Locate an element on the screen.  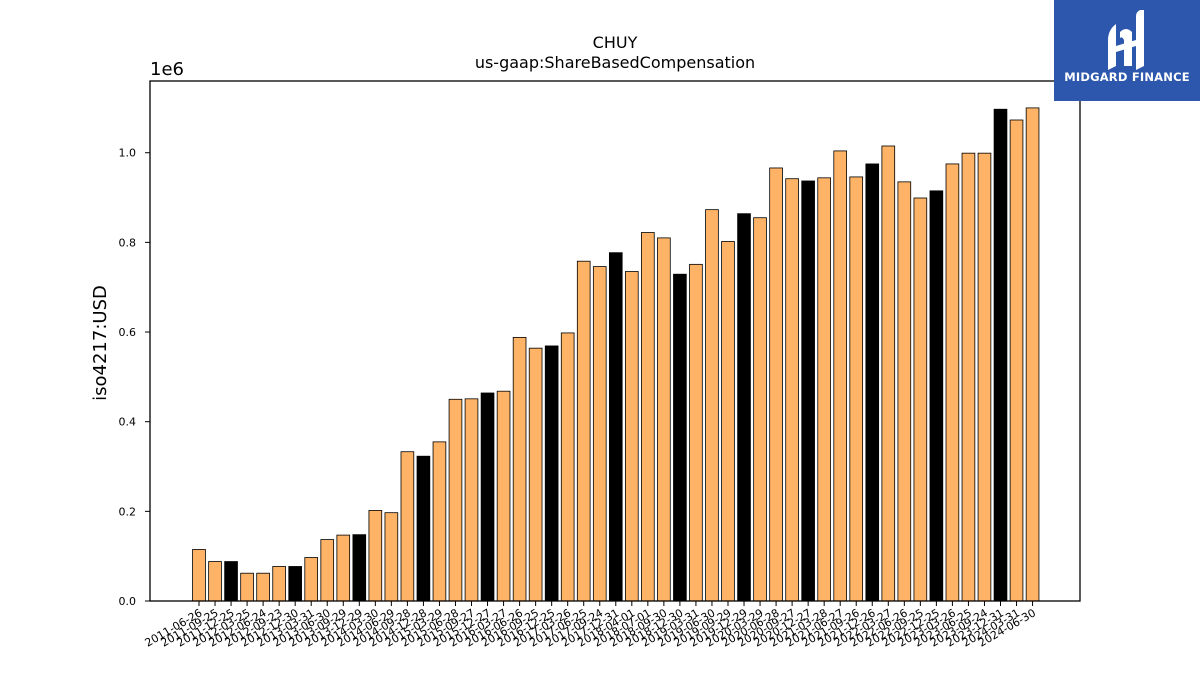
y-tick-label: 0.2 is located at coordinates (128, 511).